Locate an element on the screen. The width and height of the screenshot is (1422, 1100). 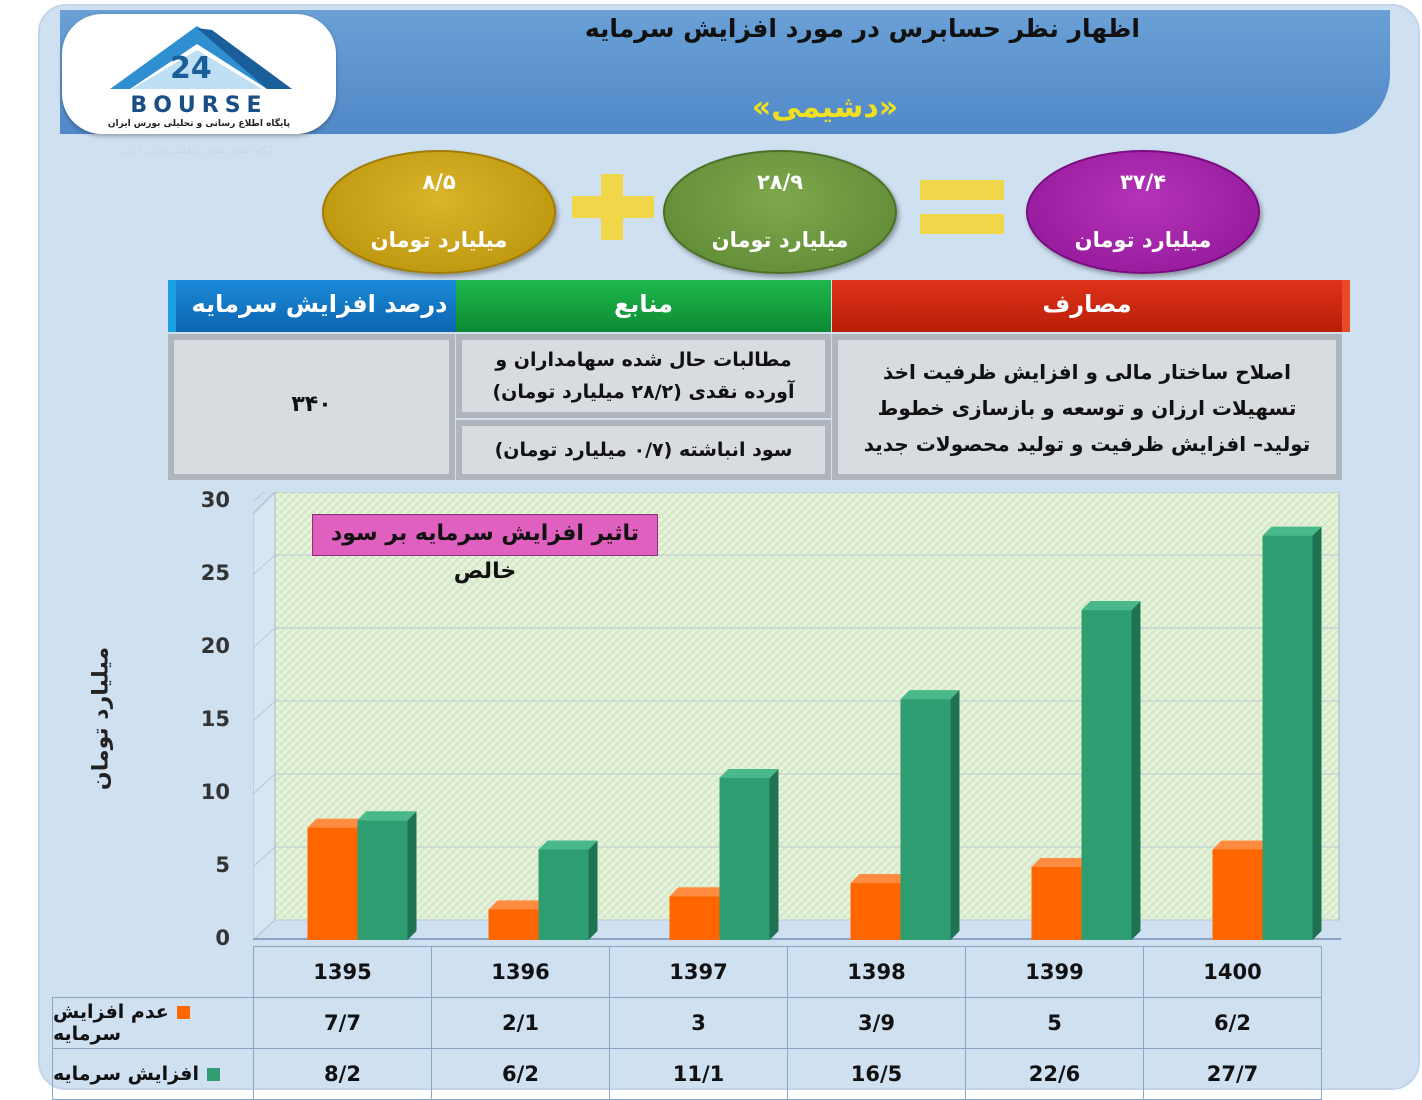
percent-header: درصد افزایش سرمایه is located at coordinates (315, 306).